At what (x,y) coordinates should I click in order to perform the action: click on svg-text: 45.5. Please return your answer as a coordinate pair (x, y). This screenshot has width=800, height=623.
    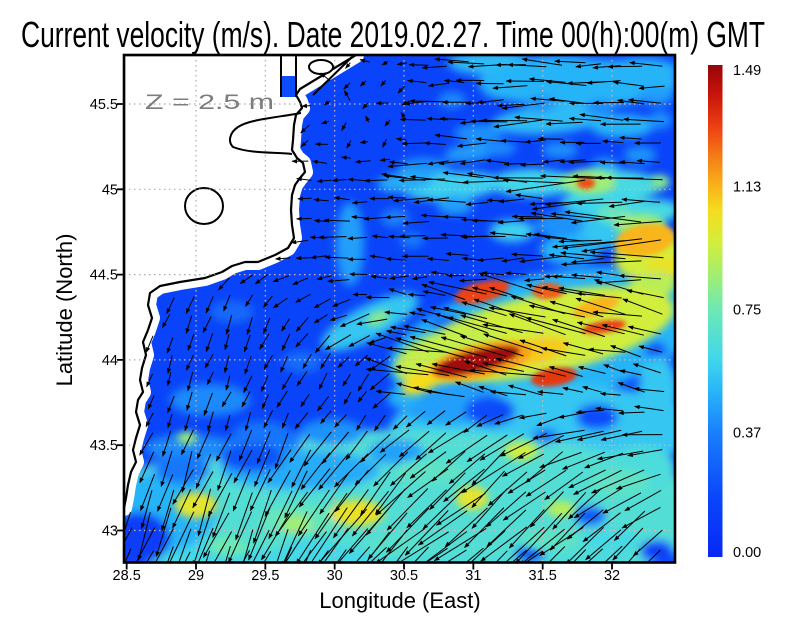
    Looking at the image, I should click on (104, 105).